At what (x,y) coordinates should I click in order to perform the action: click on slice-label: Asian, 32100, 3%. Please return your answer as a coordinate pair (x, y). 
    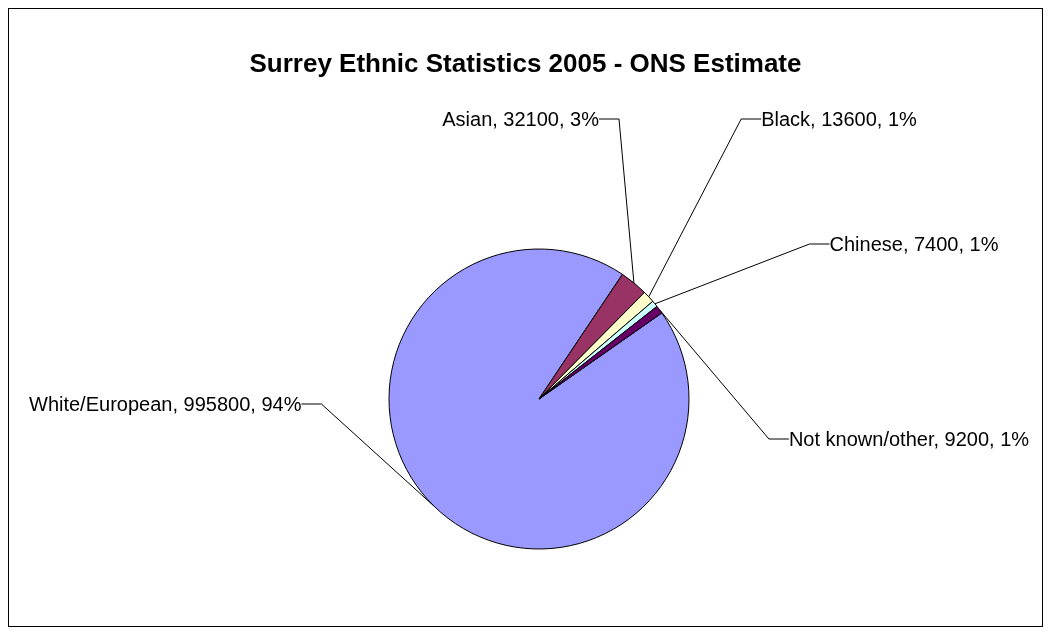
    Looking at the image, I should click on (521, 119).